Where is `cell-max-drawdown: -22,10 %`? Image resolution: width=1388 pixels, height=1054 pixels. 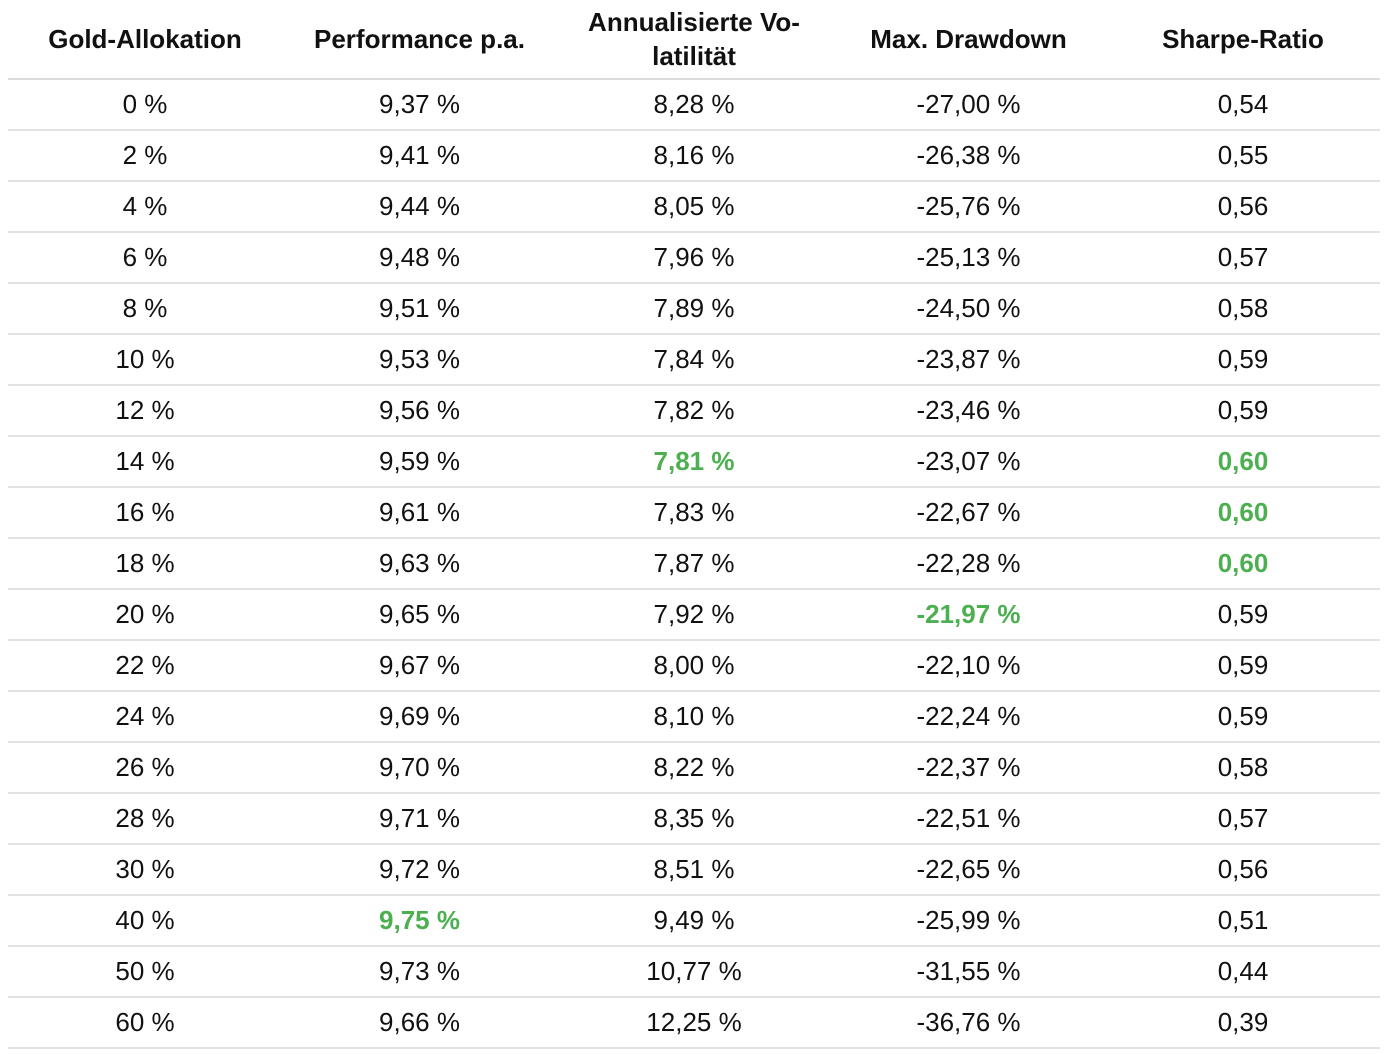
cell-max-drawdown: -22,10 % is located at coordinates (968, 666).